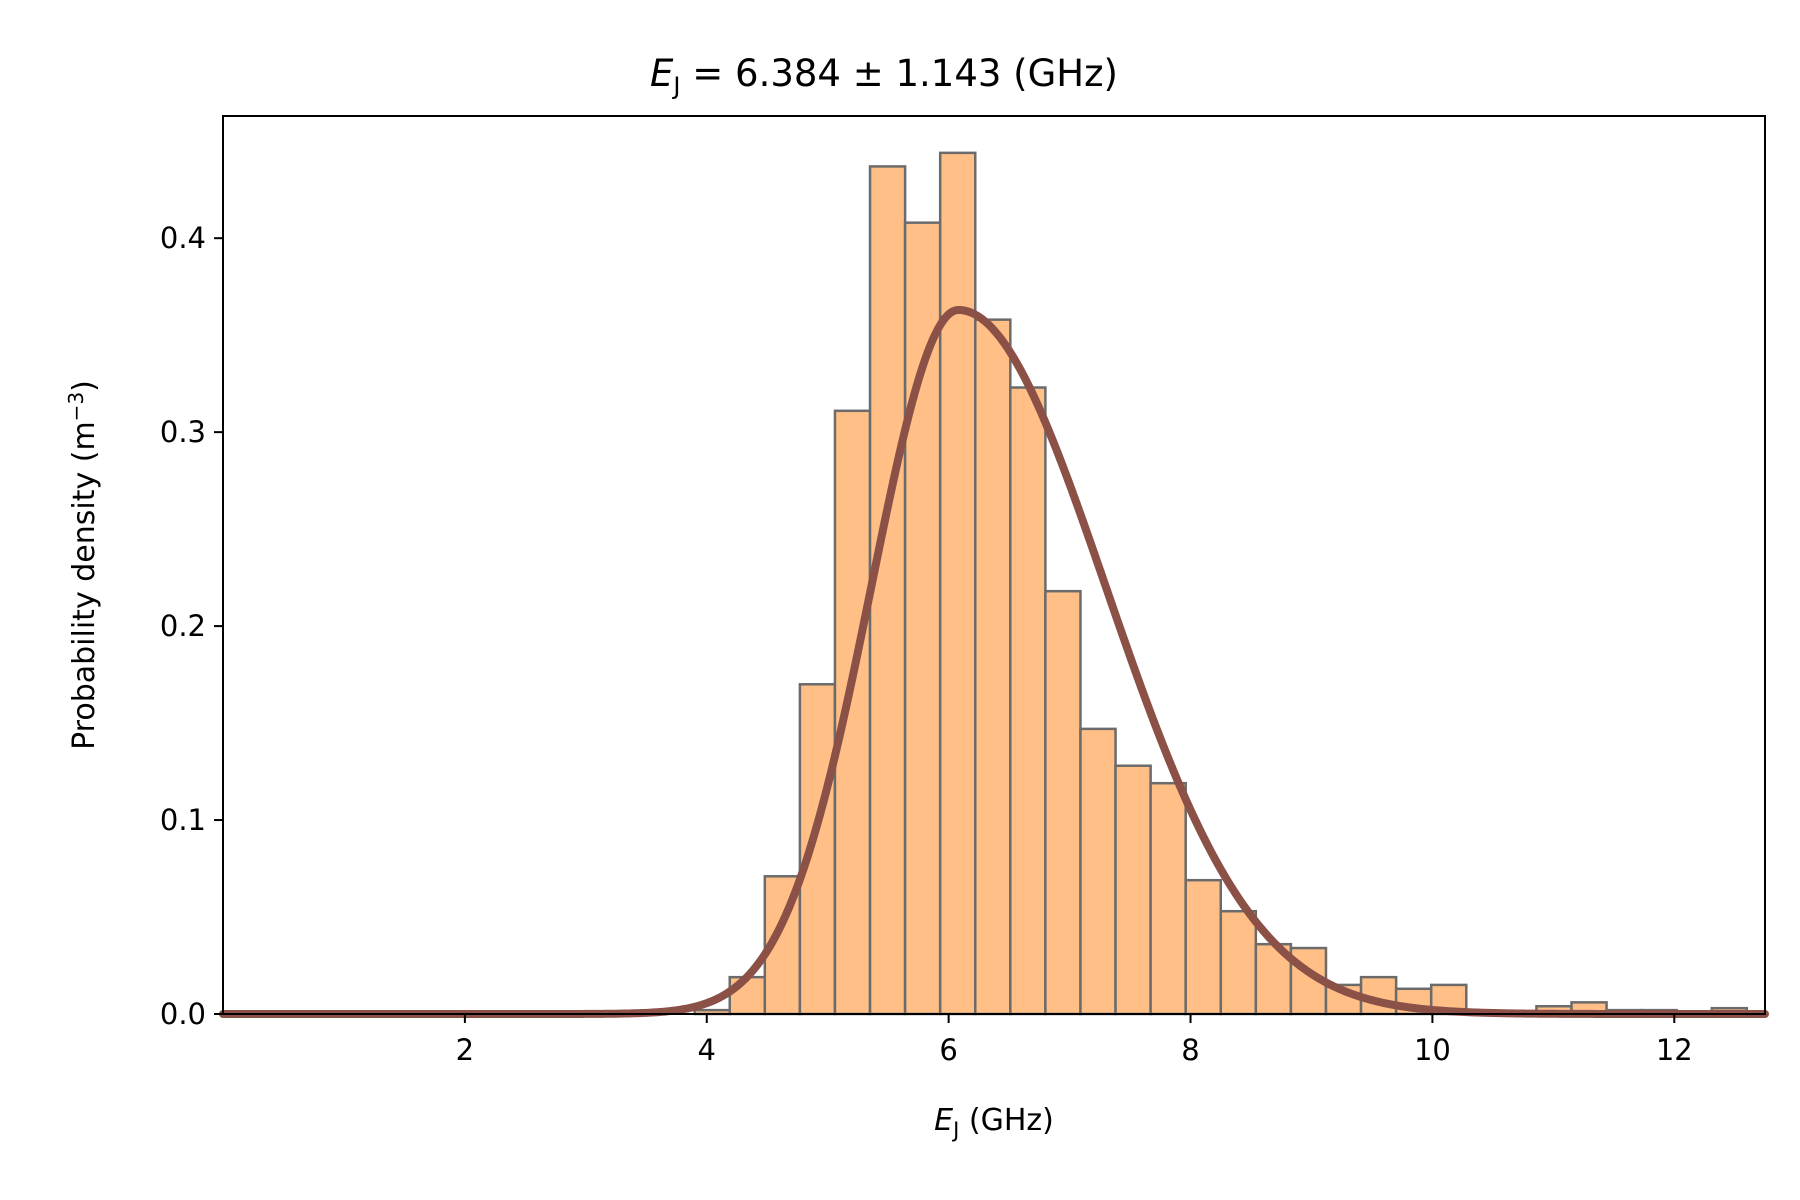  What do you see at coordinates (1674, 1050) in the screenshot?
I see `x-tick-label: 12` at bounding box center [1674, 1050].